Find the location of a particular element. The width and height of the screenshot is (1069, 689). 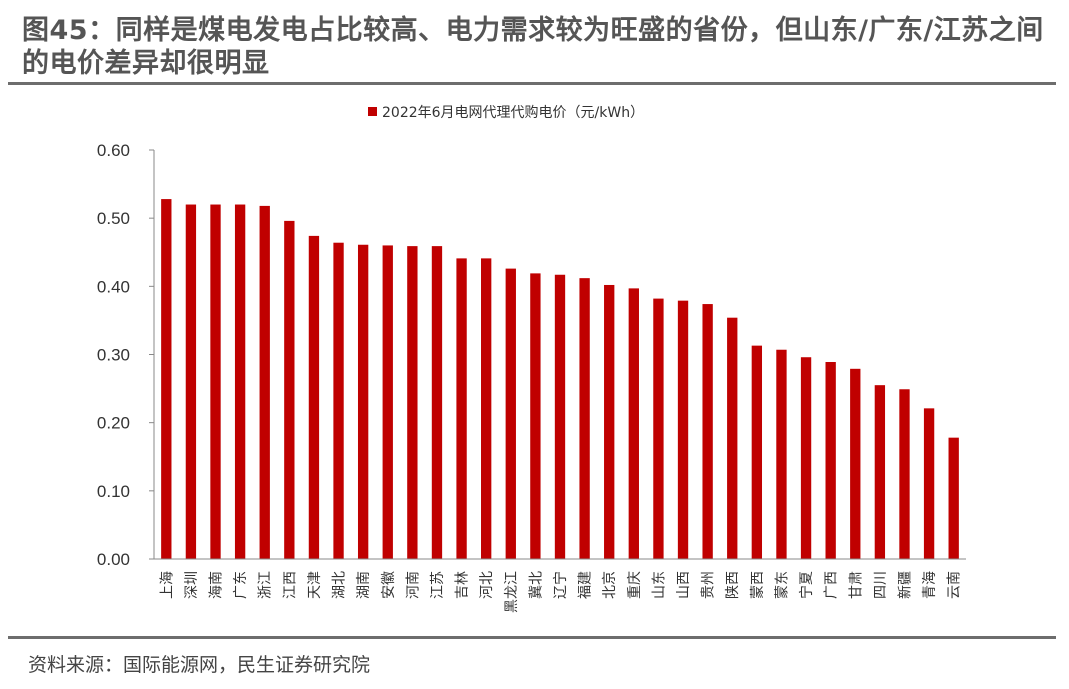

x-tick-label: 北京 is located at coordinates (610, 585).